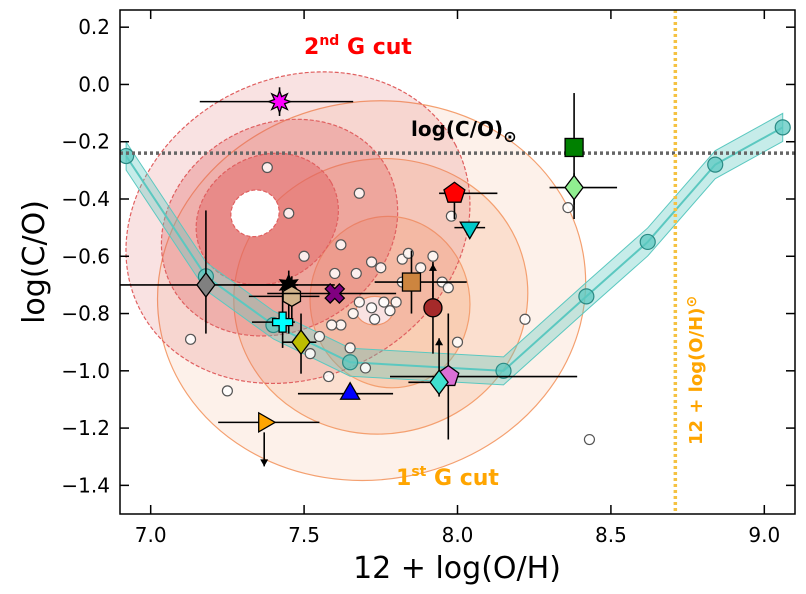 This screenshot has height=594, width=806. Describe the element at coordinates (94, 84) in the screenshot. I see `y-tick-label: 0.0` at that location.